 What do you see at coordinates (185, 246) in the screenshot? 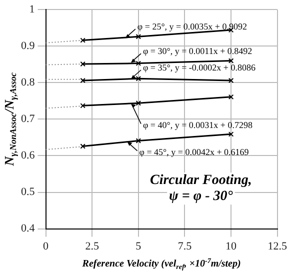
I see `x-tick-label: 7.5` at bounding box center [185, 246].